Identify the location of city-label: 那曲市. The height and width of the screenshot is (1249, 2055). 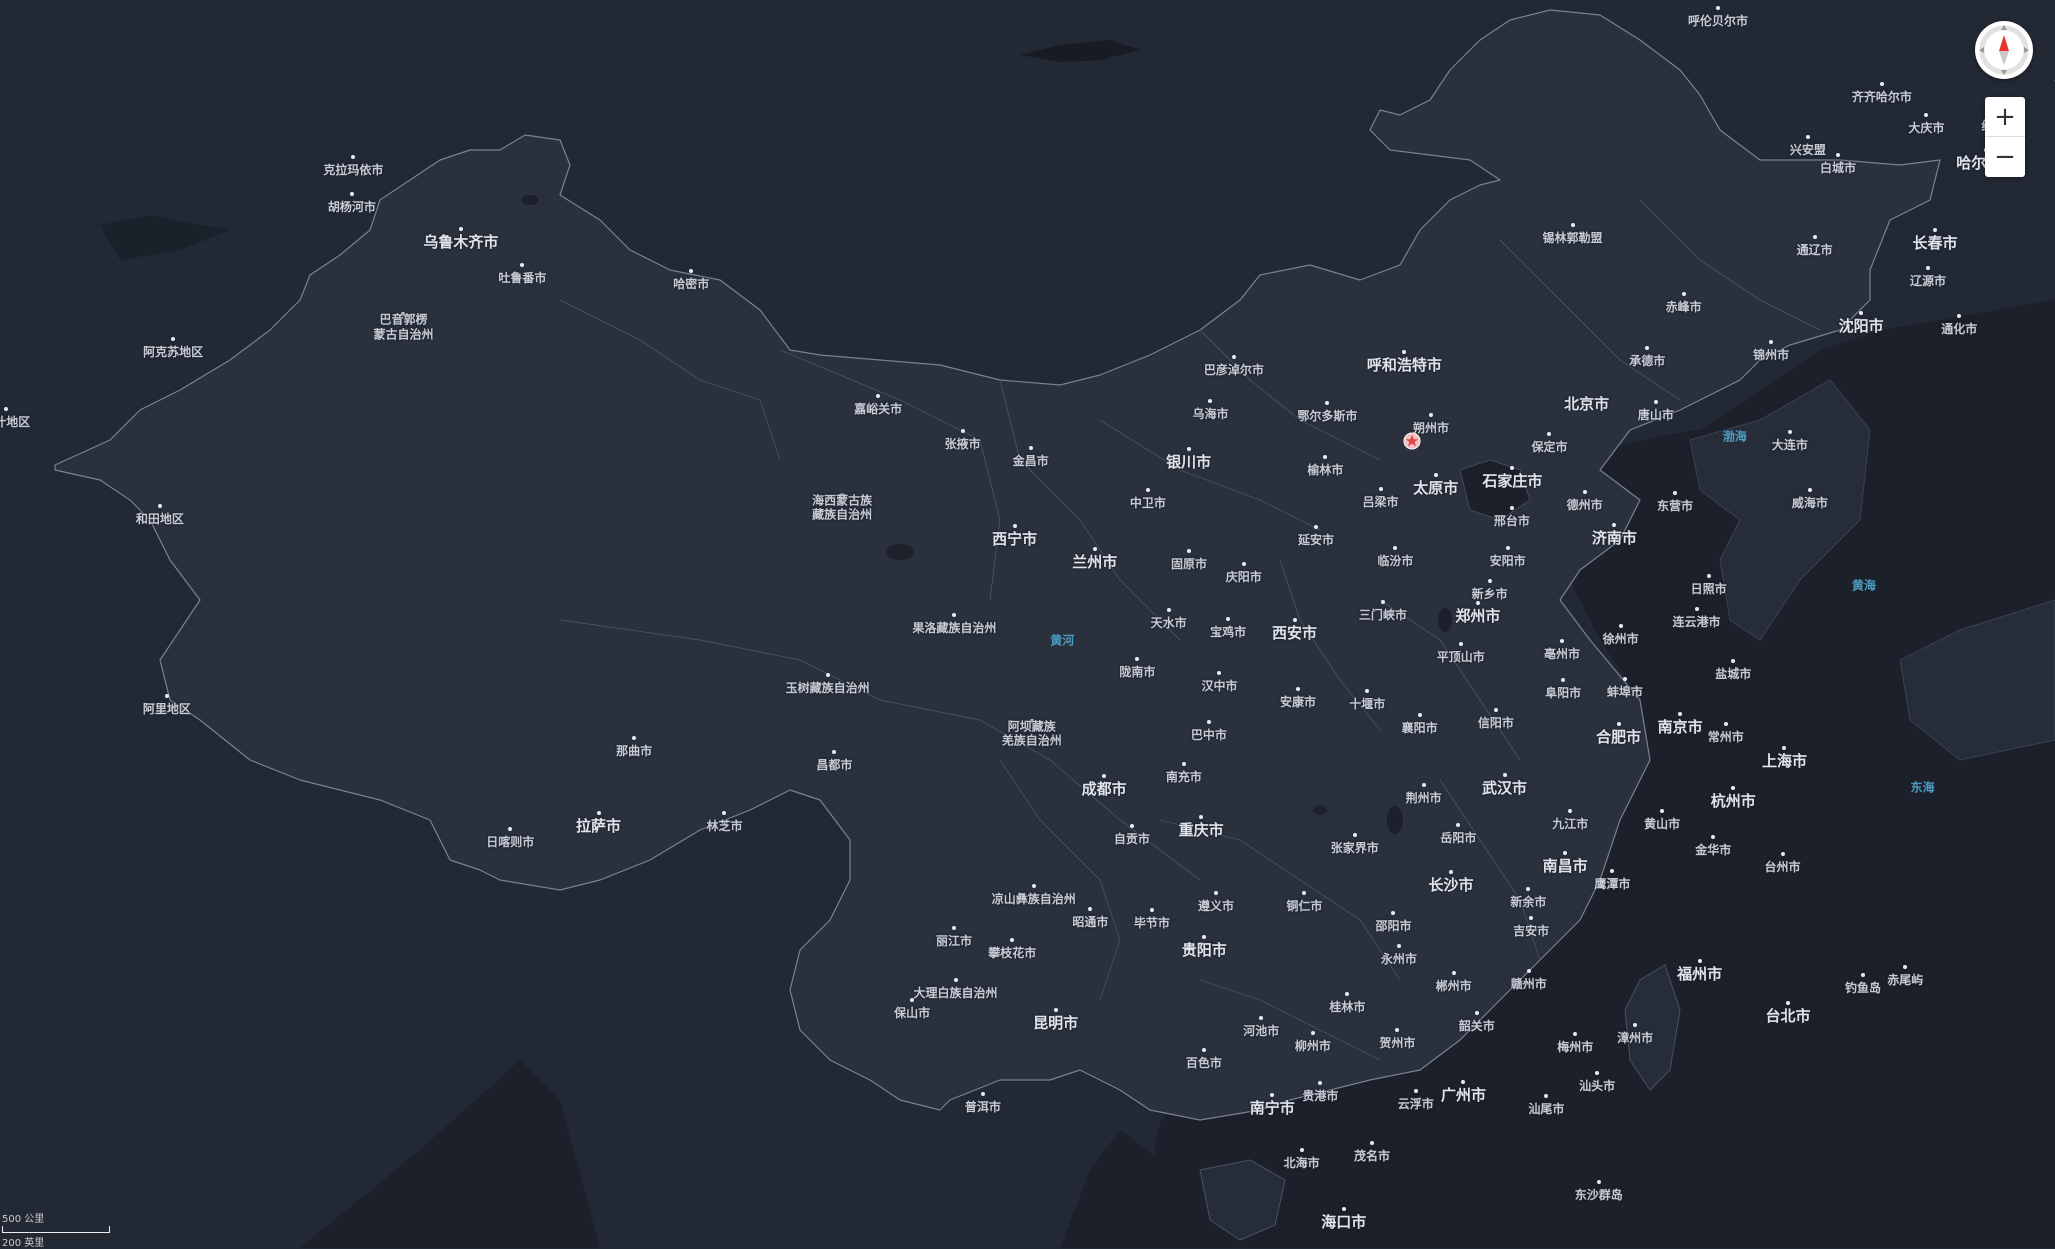
(634, 751).